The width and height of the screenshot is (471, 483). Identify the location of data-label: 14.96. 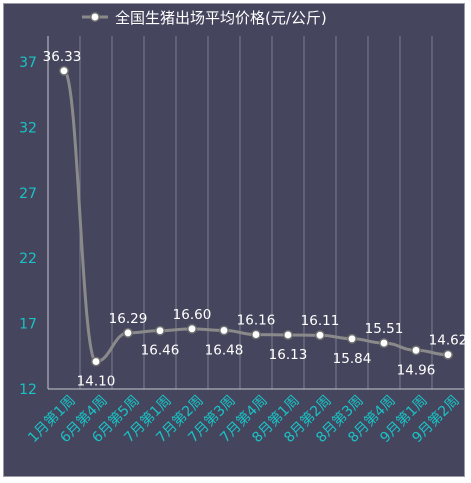
(416, 370).